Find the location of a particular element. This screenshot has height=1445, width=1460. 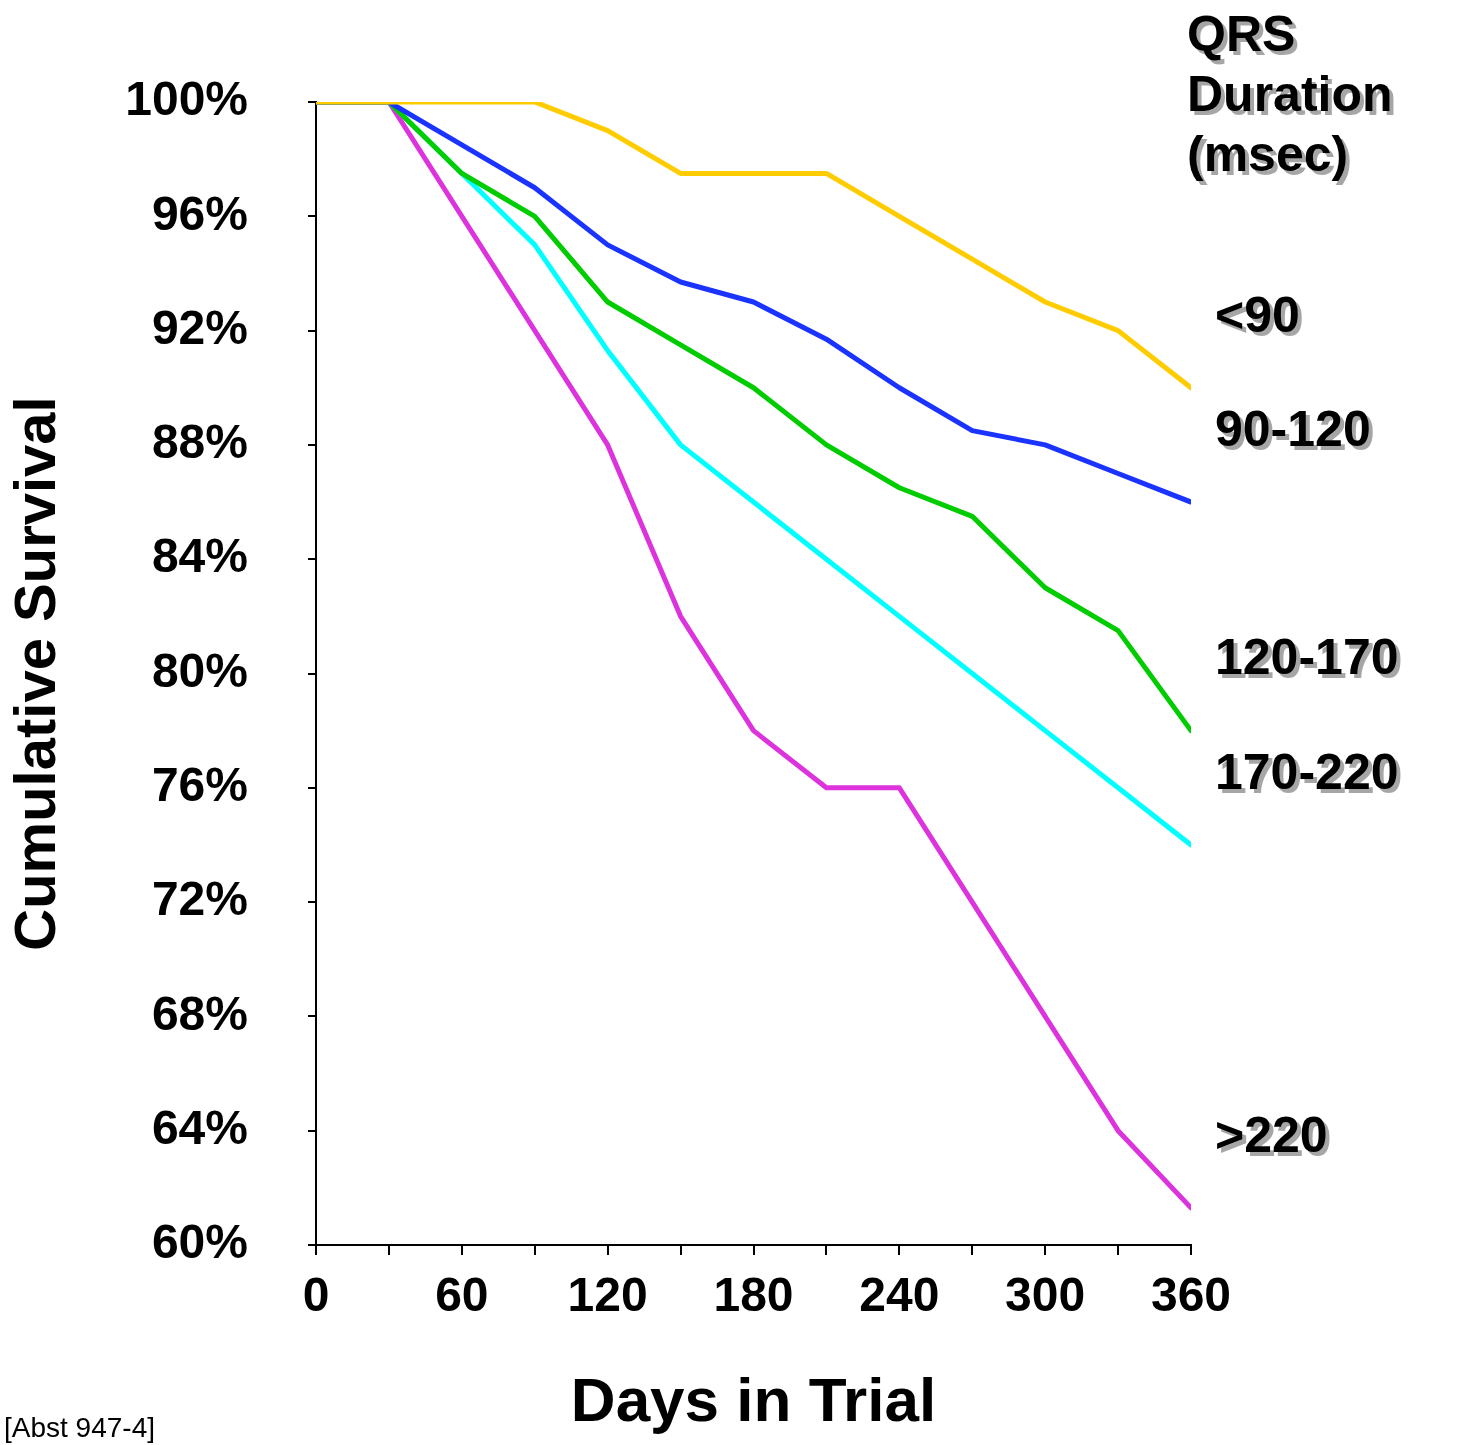

x-axis-title: Days in Trial is located at coordinates (753, 1399).